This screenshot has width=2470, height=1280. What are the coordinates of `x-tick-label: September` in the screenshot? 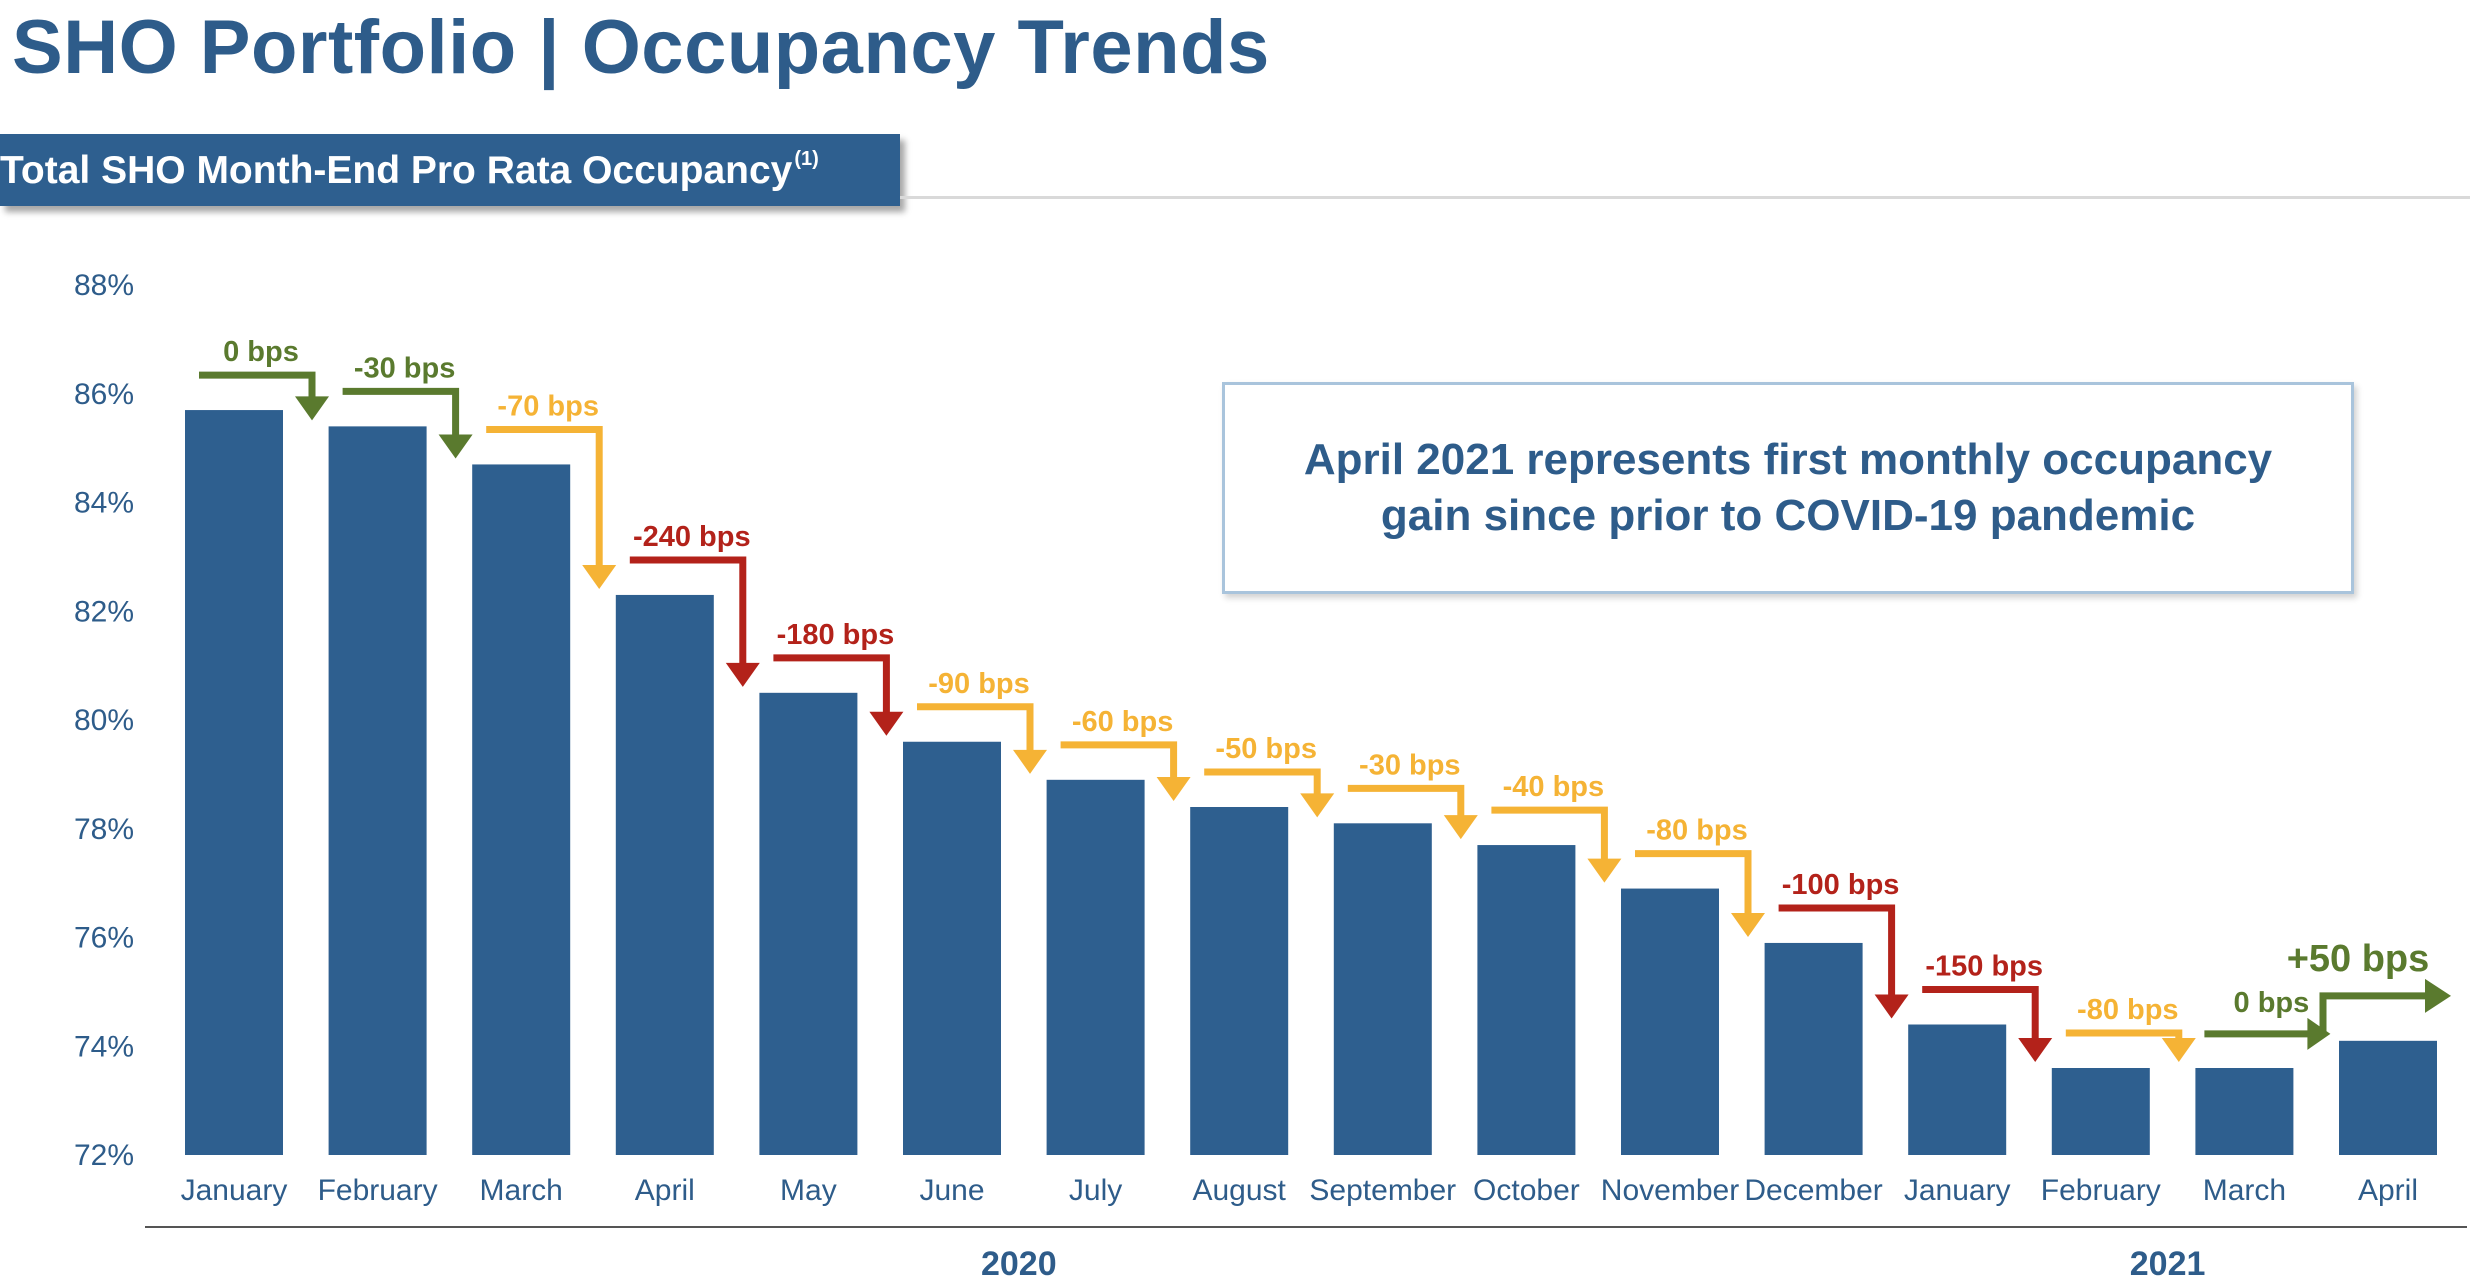 It's located at (1382, 1190).